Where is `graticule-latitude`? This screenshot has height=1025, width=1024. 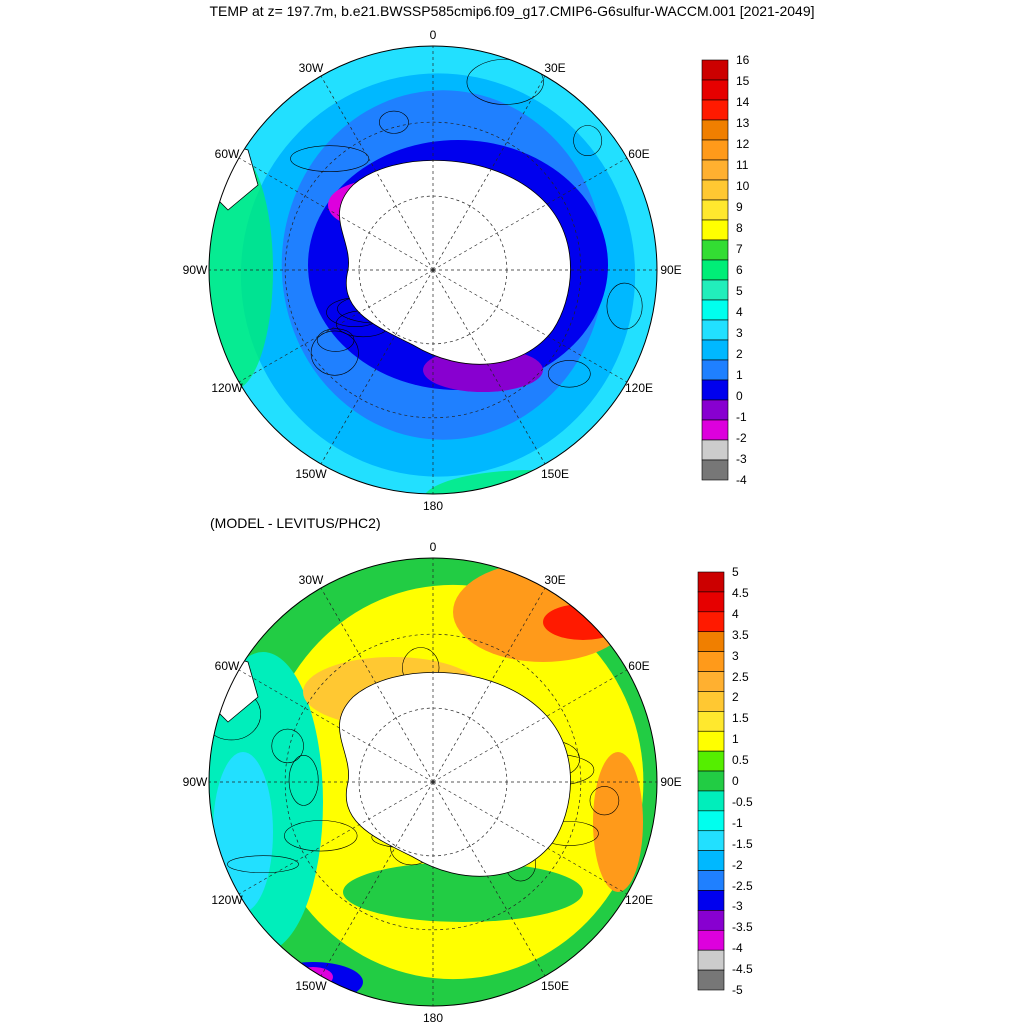 graticule-latitude is located at coordinates (433, 782).